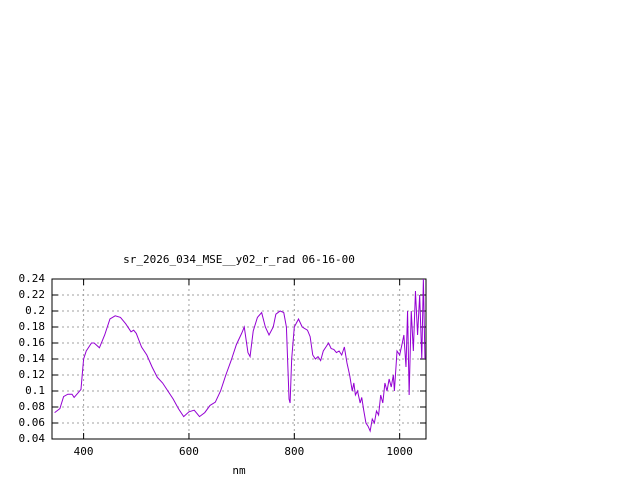 The height and width of the screenshot is (480, 640). What do you see at coordinates (399, 451) in the screenshot?
I see `x-tick-label: 1000` at bounding box center [399, 451].